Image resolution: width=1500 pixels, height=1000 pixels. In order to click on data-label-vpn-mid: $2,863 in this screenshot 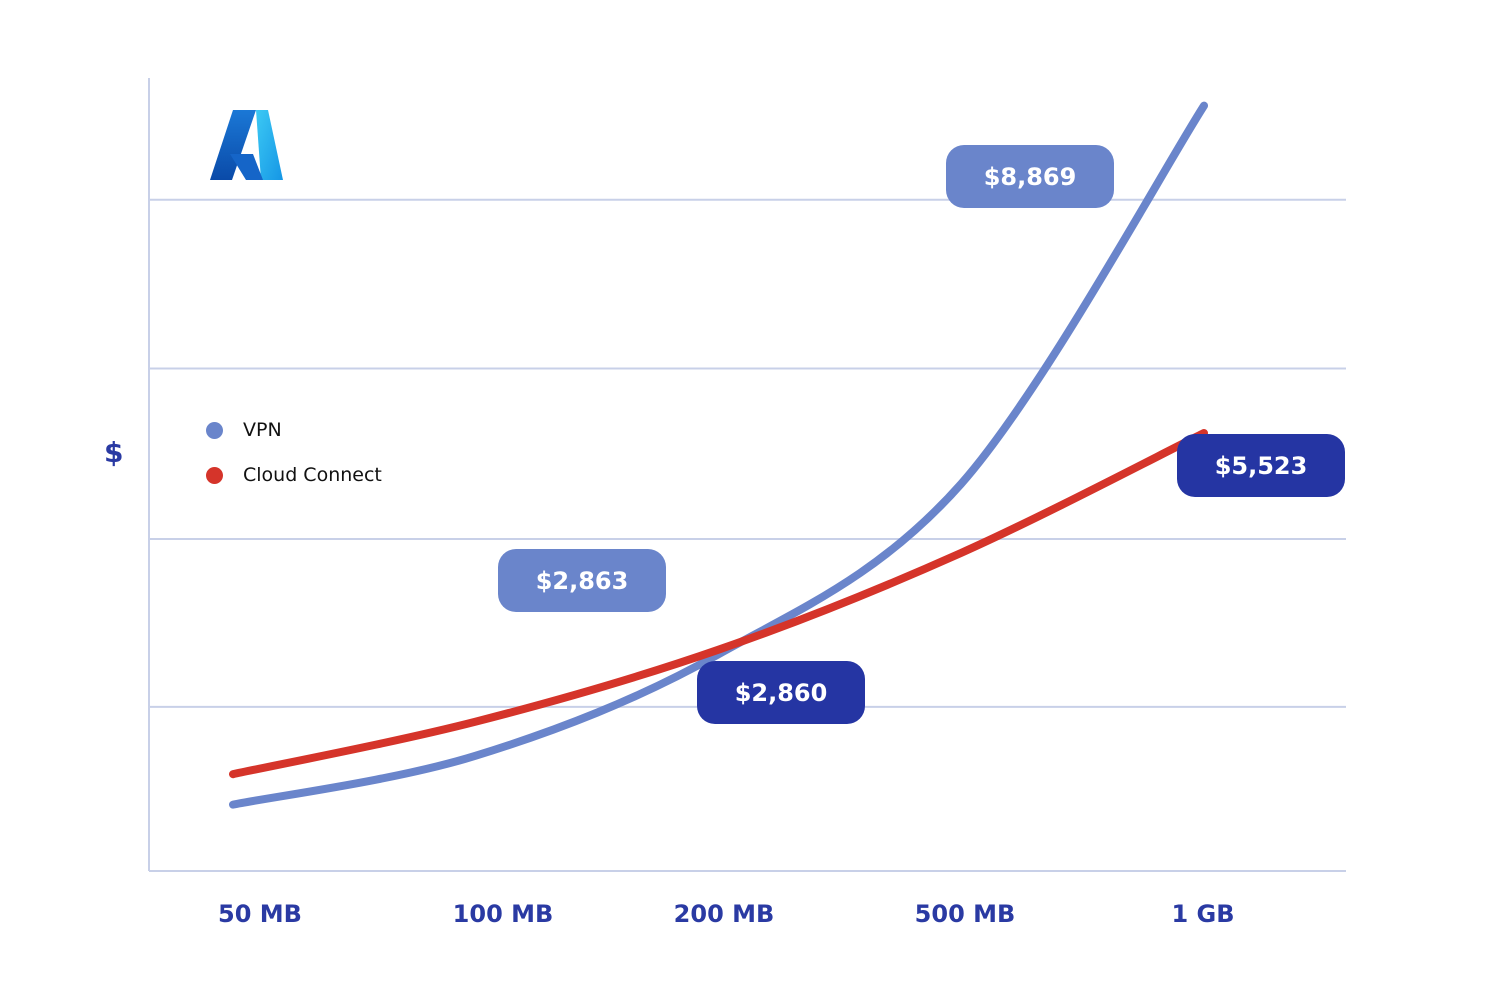, I will do `click(582, 580)`.